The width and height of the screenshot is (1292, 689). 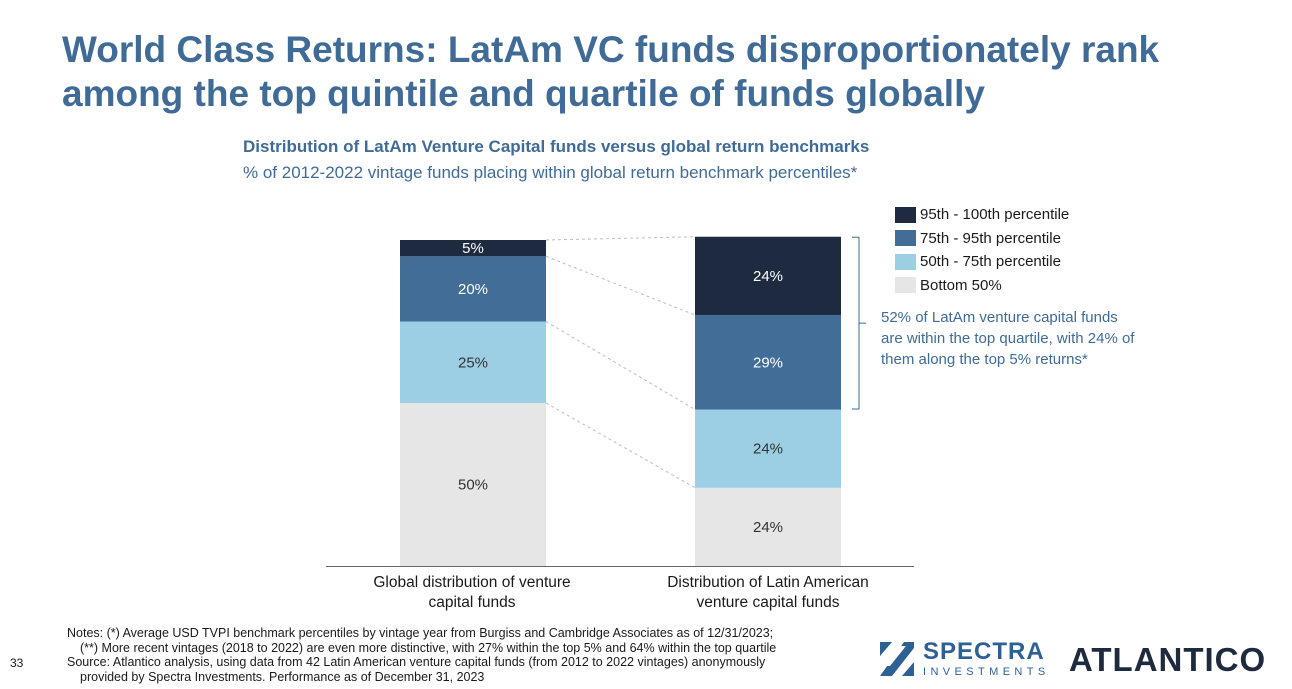 I want to click on top-quartile-bracket, so click(x=856, y=323).